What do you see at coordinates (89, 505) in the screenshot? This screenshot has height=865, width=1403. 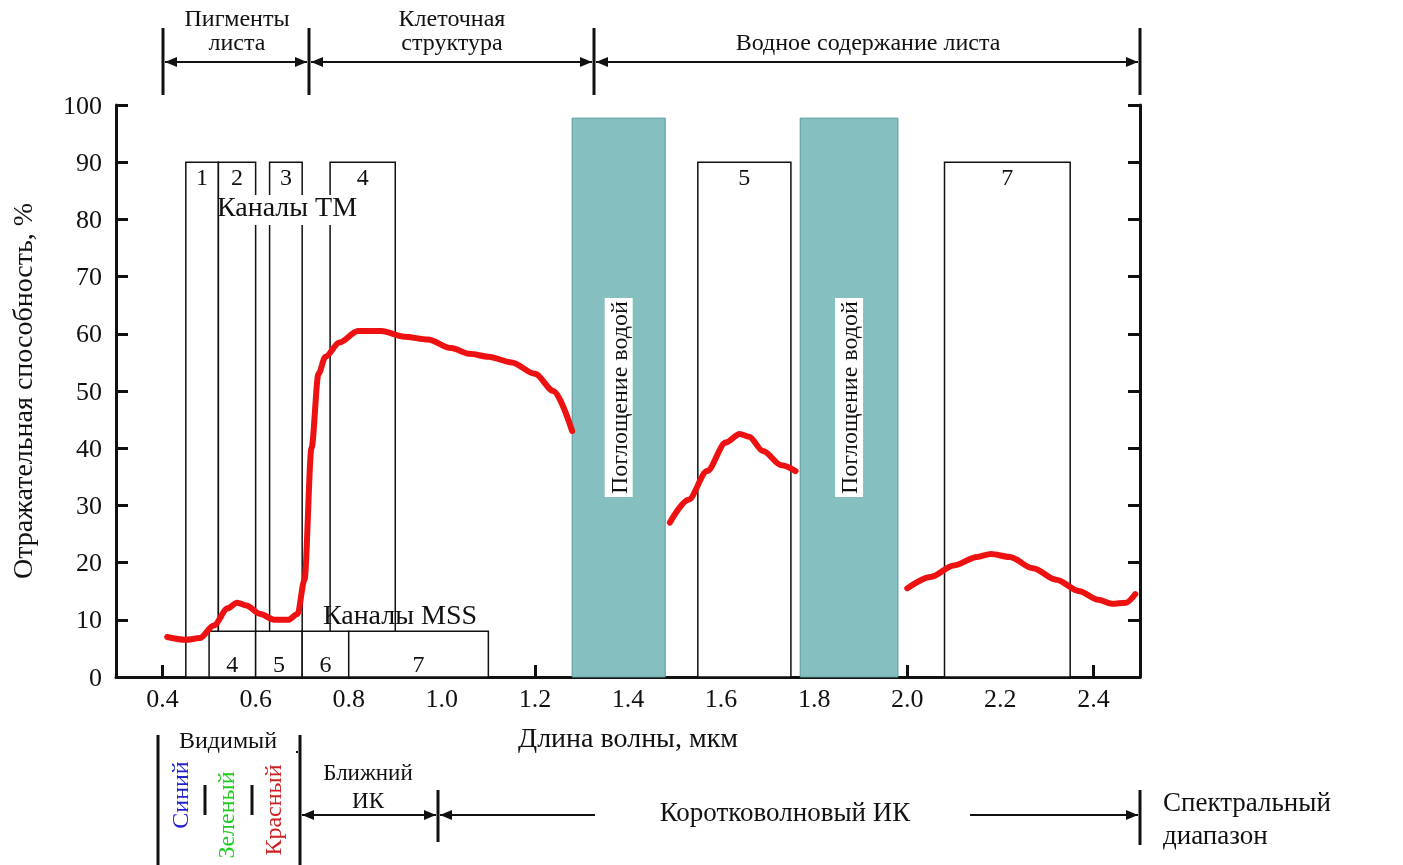 I see `y-tick-label: 30` at bounding box center [89, 505].